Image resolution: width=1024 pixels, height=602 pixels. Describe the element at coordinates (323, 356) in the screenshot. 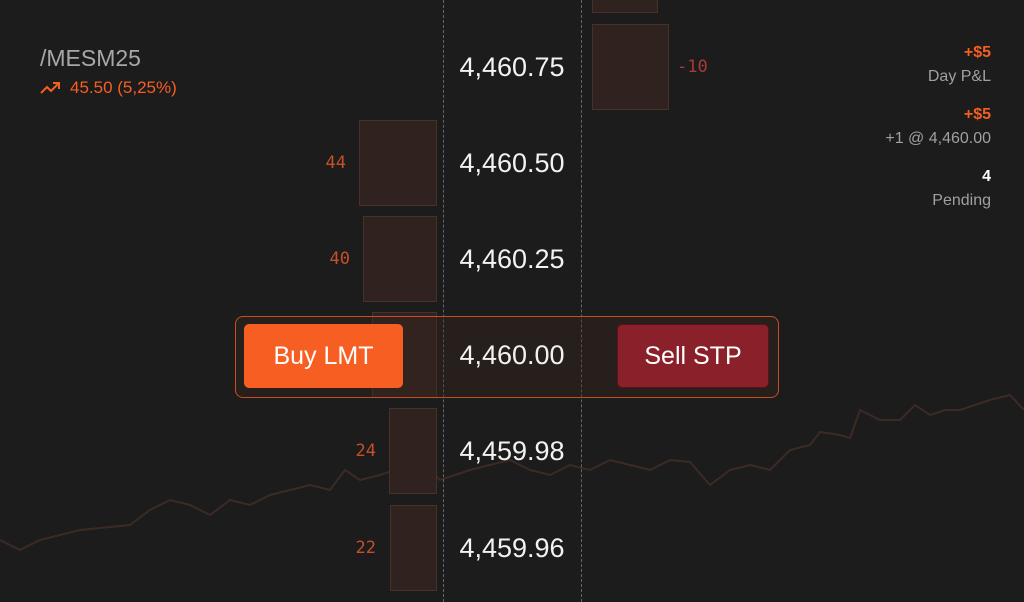

I see `buy-lmt-button: Buy LMT` at that location.